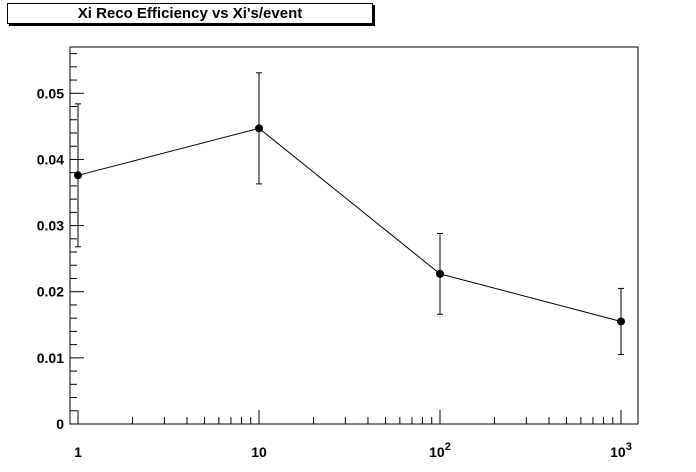  I want to click on y-tick-label: 0.01, so click(50, 358).